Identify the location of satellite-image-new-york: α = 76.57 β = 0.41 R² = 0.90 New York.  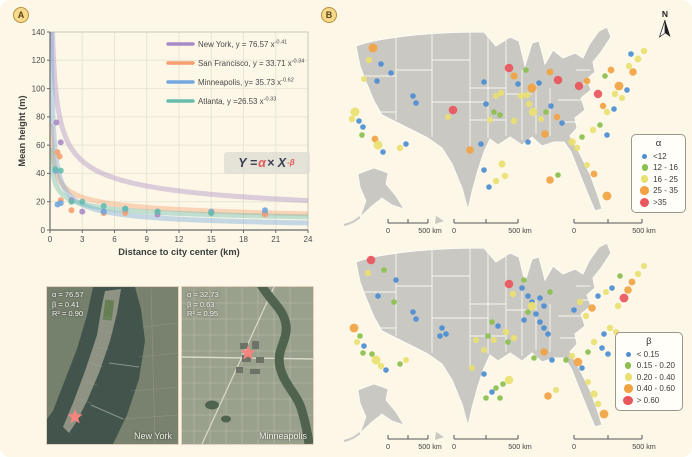
(112, 365).